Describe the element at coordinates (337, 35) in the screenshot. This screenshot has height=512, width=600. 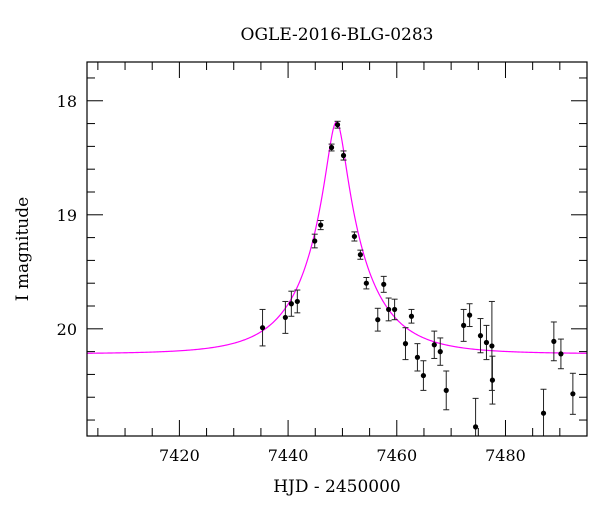
I see `chart-title: OGLE-2016-BLG-0283` at that location.